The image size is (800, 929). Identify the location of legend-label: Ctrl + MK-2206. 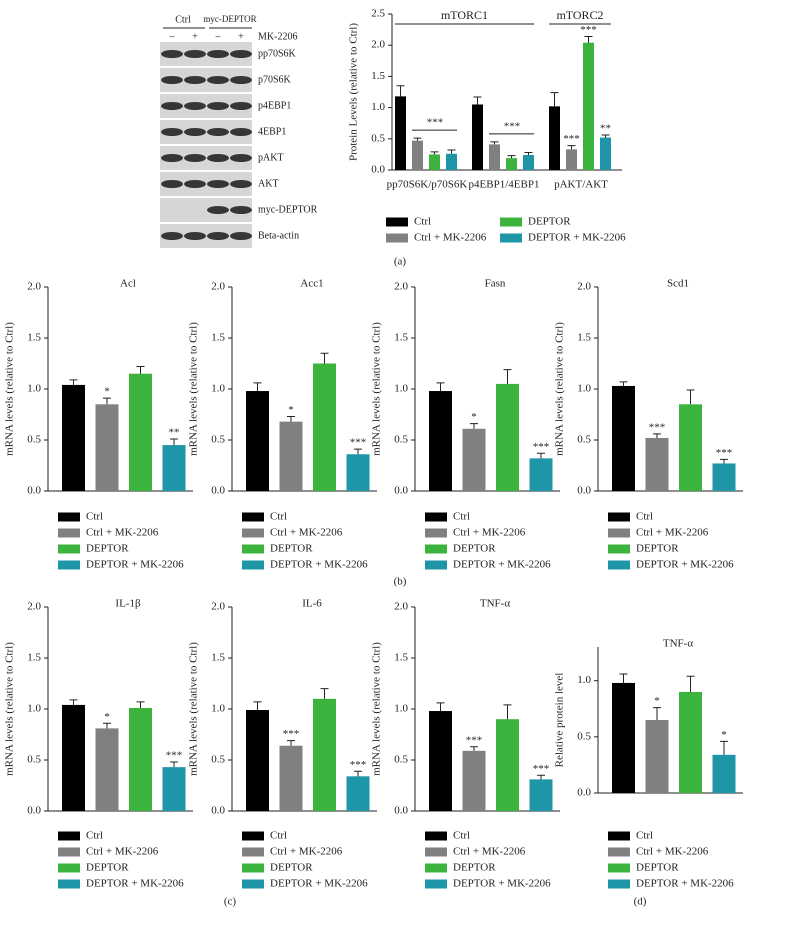
(672, 852).